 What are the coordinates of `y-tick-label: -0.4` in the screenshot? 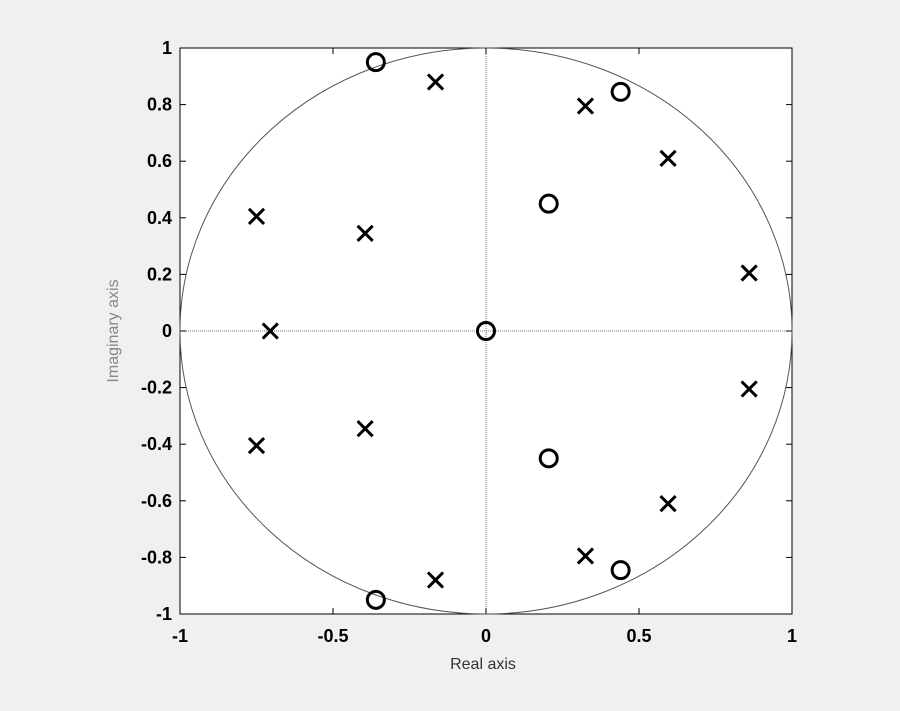 It's located at (156, 444).